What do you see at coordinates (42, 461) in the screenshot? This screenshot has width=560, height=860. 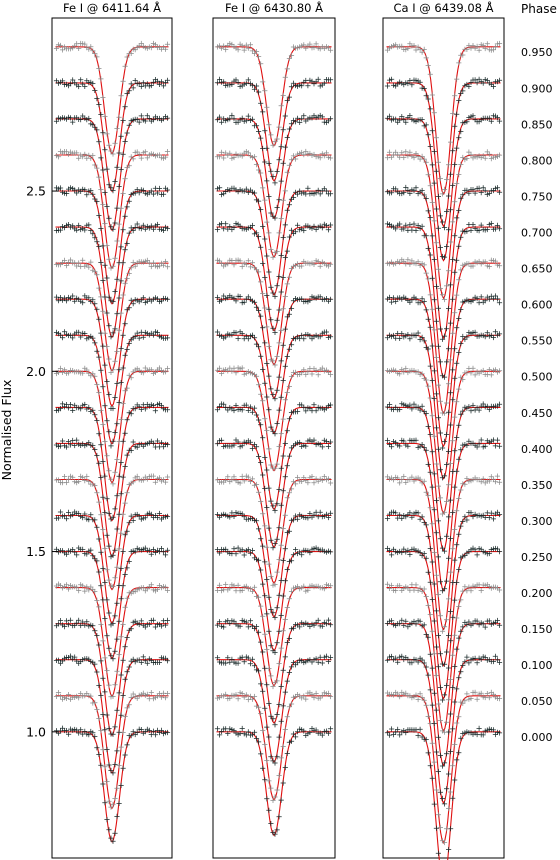 I see `y-axis: 1.0 1.5 2.0 2.5` at bounding box center [42, 461].